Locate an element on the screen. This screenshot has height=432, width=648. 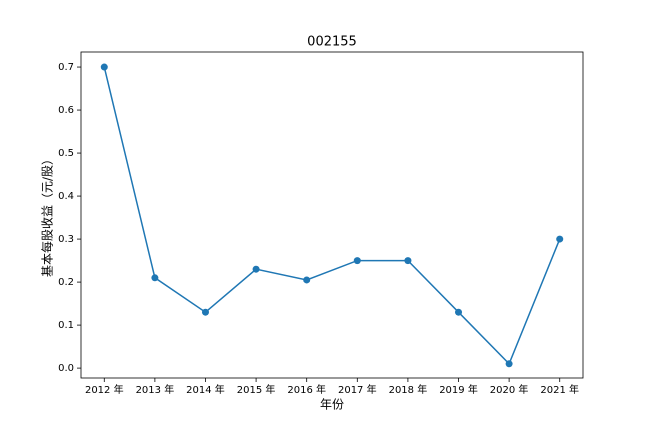
x-tick-label: 2016 年 is located at coordinates (306, 389).